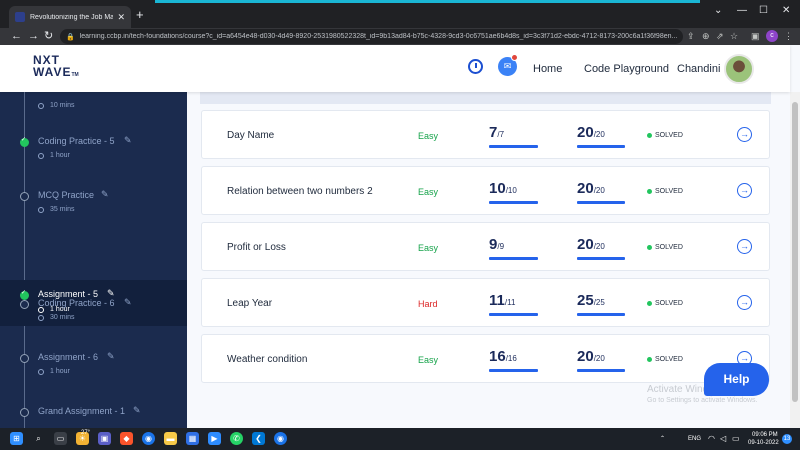  I want to click on share-icon: ⇪, so click(691, 36).